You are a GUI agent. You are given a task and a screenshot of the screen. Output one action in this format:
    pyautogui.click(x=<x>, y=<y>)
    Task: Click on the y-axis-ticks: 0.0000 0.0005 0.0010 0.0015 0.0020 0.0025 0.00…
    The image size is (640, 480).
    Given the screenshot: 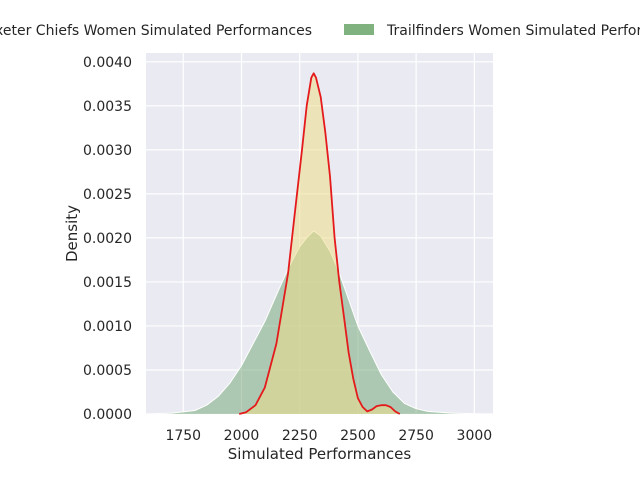 What is the action you would take?
    pyautogui.click(x=107, y=239)
    